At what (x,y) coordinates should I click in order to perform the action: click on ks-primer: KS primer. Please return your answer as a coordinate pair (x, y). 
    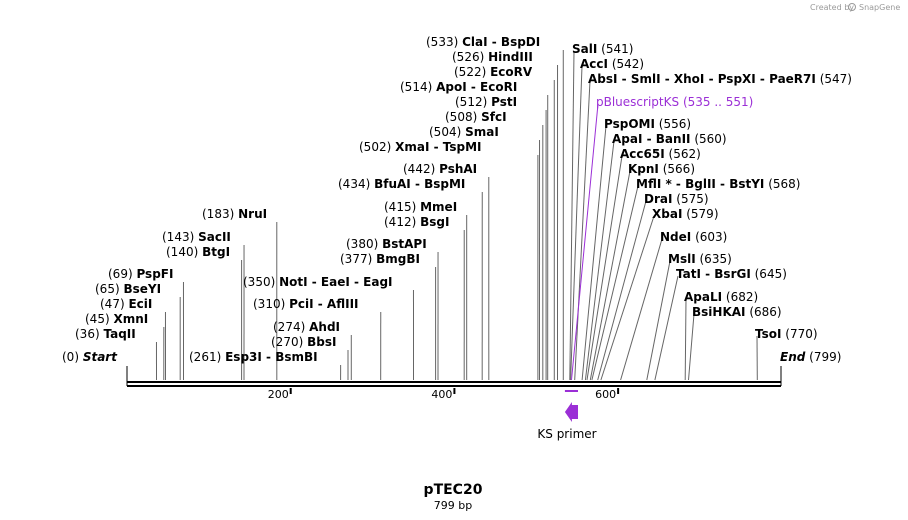
    Looking at the image, I should click on (567, 415).